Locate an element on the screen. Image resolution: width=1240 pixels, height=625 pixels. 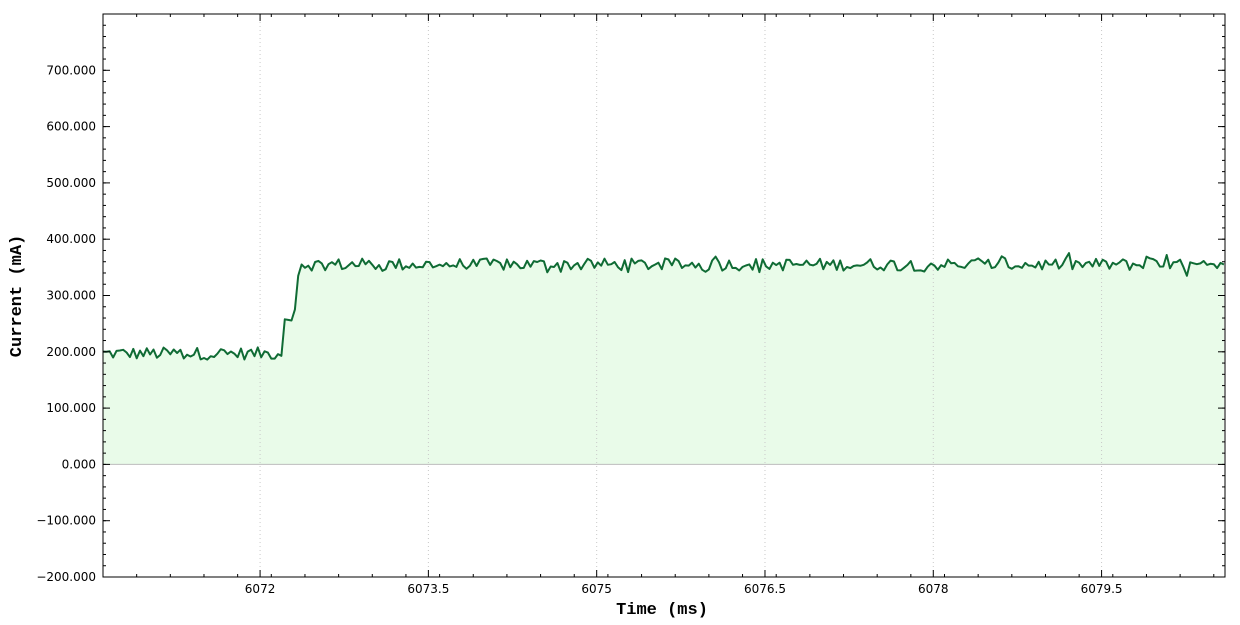
y-tick-label: 400.000 is located at coordinates (71, 239).